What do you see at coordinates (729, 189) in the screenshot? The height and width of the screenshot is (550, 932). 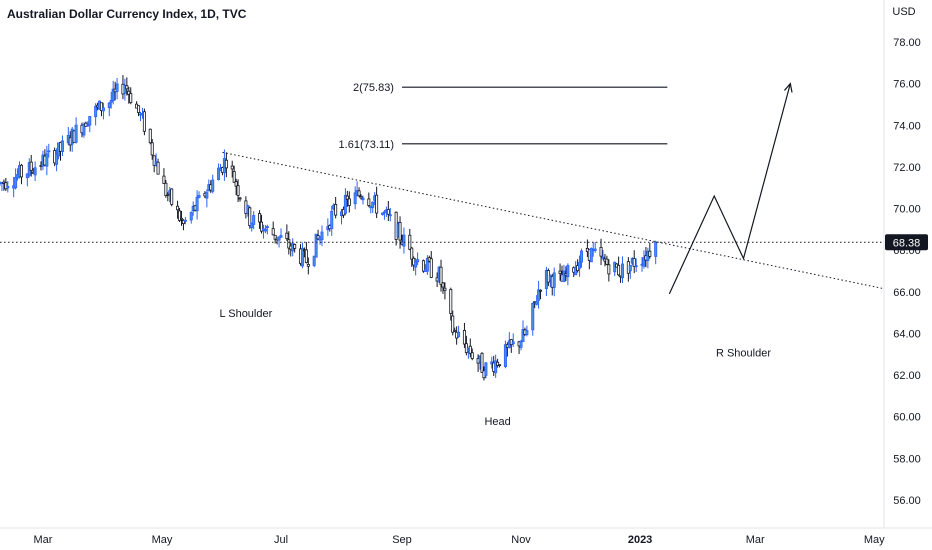 I see `projection-path` at bounding box center [729, 189].